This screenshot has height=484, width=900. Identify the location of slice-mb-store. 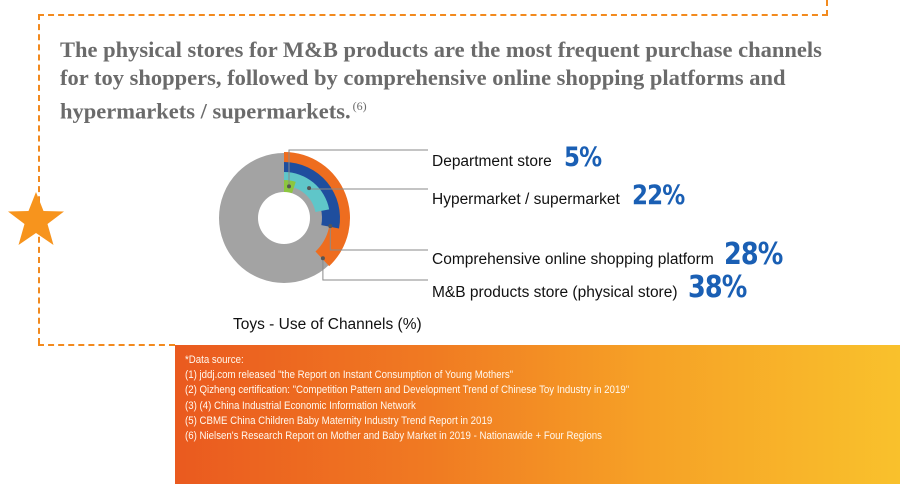
(317, 209).